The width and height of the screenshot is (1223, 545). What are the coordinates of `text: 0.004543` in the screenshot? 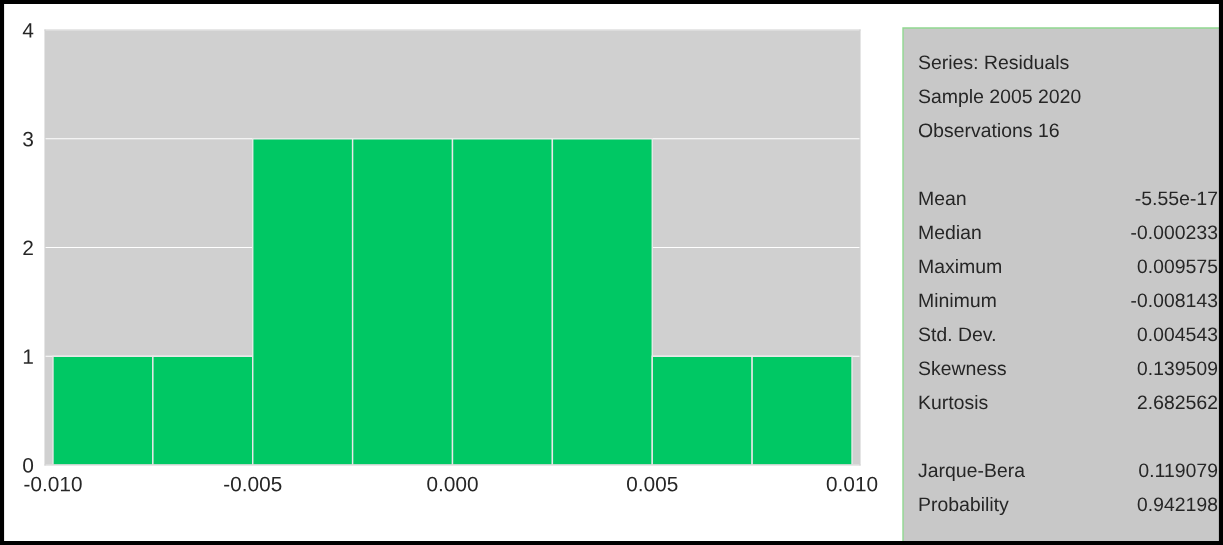 It's located at (1177, 334).